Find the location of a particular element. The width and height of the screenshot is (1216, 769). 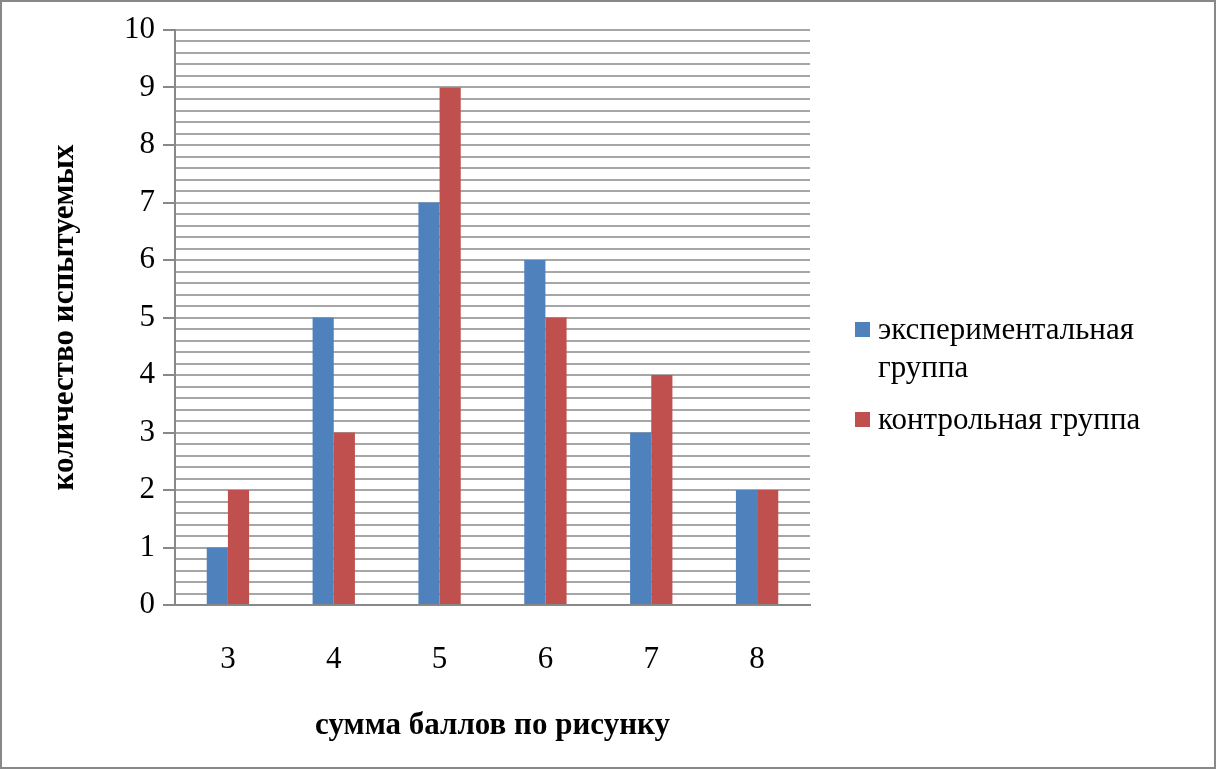

y-tick-label: 5 is located at coordinates (147, 315).